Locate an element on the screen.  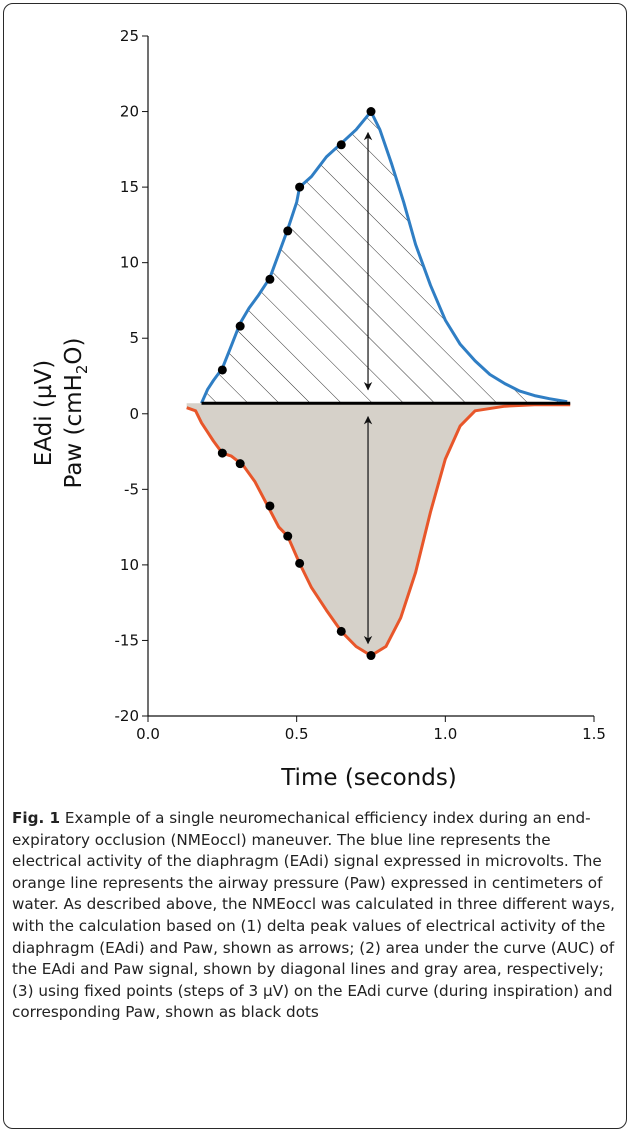
y-tick-label: 20 is located at coordinates (129, 112).